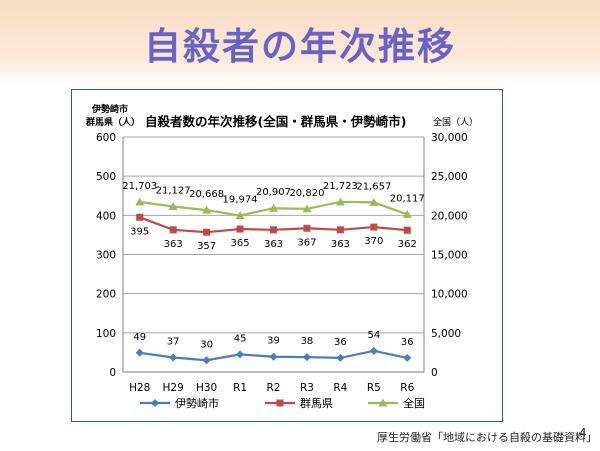 The width and height of the screenshot is (600, 451). What do you see at coordinates (206, 344) in the screenshot?
I see `data-label: 30` at bounding box center [206, 344].